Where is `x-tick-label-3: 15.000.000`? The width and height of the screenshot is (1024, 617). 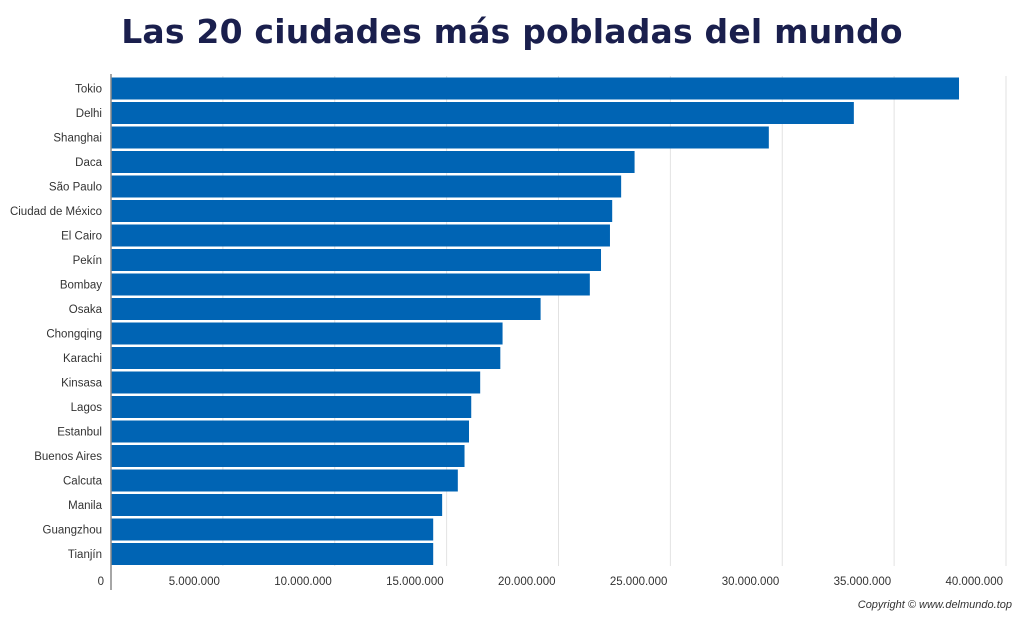
x-tick-label-3: 15.000.000 is located at coordinates (415, 582).